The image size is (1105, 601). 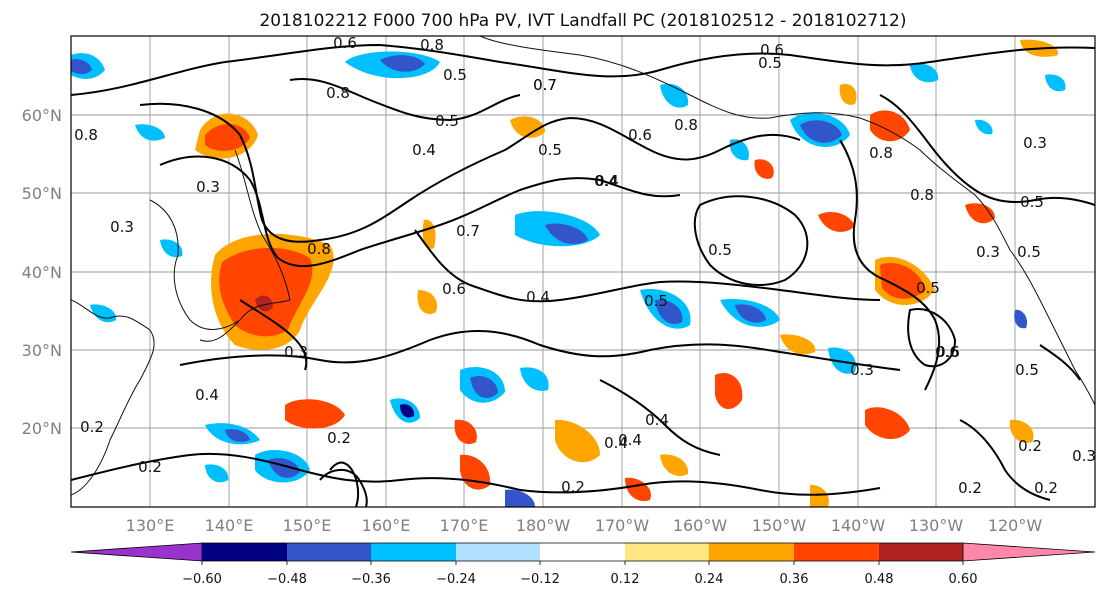 What do you see at coordinates (660, 417) in the screenshot?
I see `contour-0p4-se` at bounding box center [660, 417].